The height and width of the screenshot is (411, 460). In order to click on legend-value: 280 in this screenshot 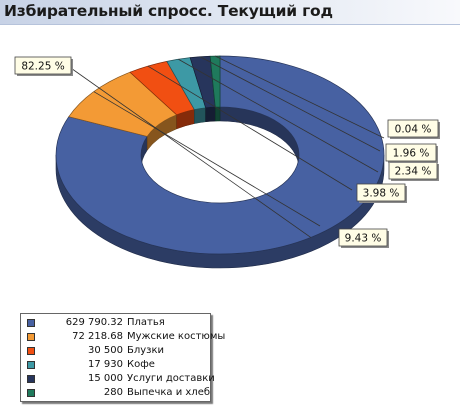, I will do `click(113, 392)`.